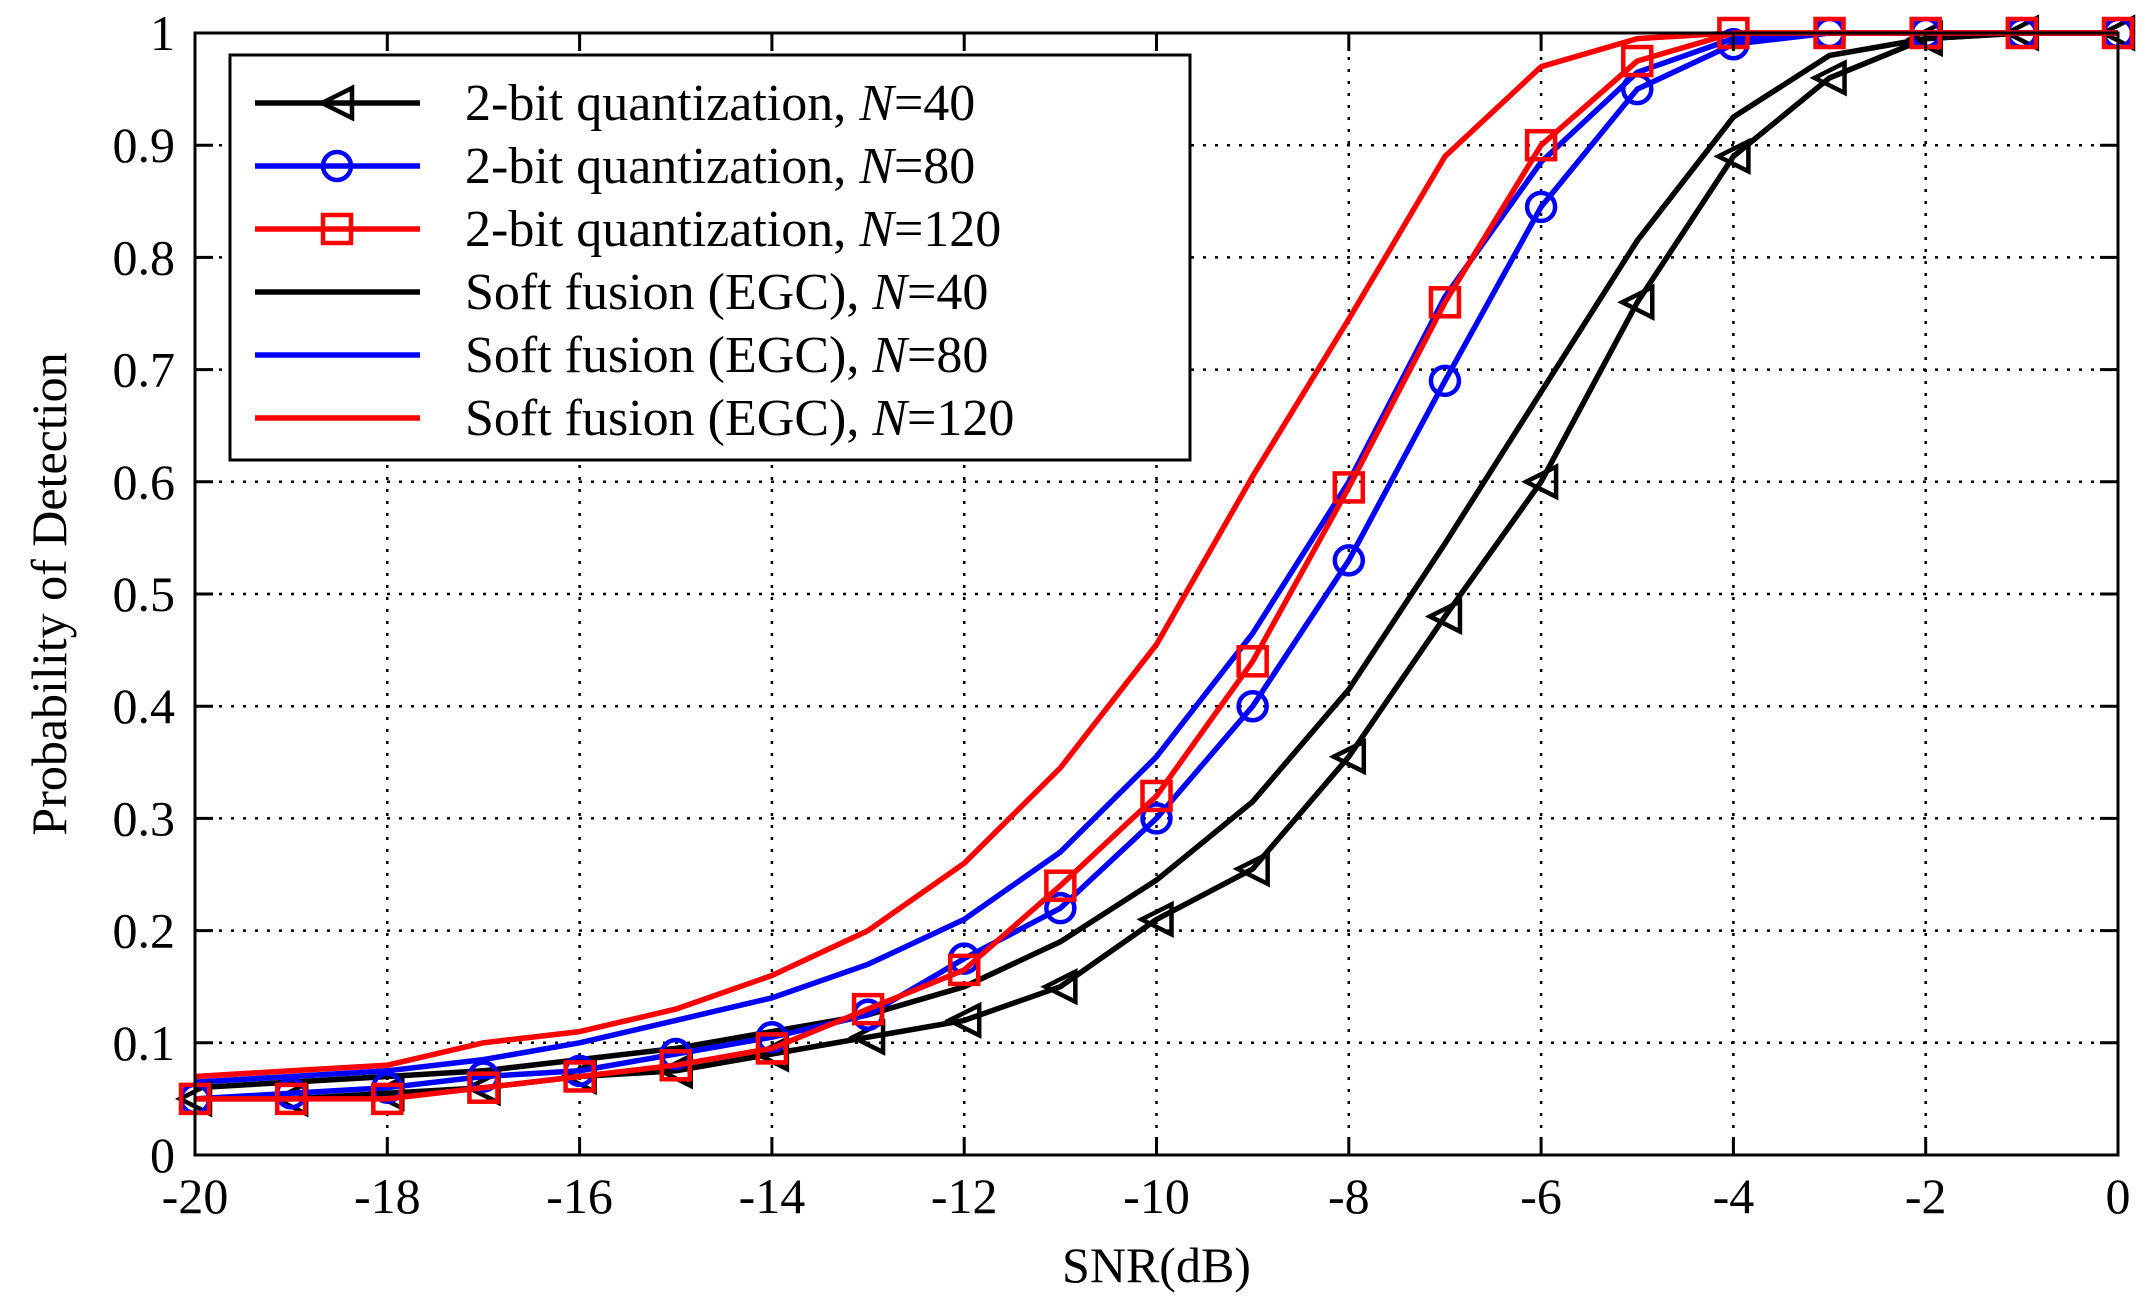 The height and width of the screenshot is (1309, 2153). I want to click on legend-label: Soft fusion (EGC), N=120, so click(739, 418).